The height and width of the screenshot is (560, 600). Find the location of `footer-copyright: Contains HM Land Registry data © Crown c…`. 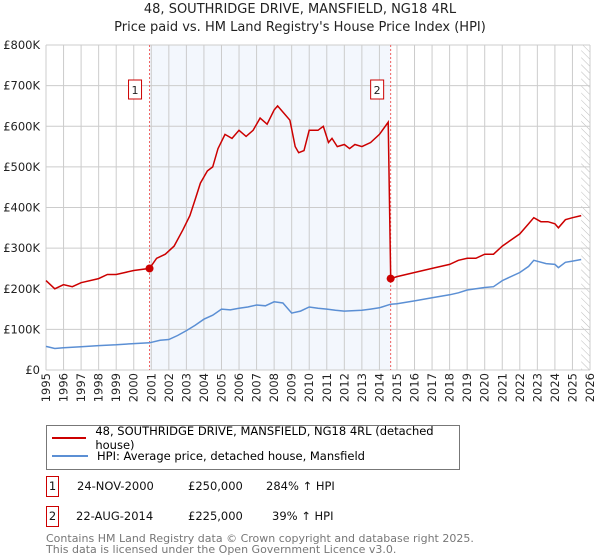

footer-copyright: Contains HM Land Registry data © Crown c… is located at coordinates (260, 538).